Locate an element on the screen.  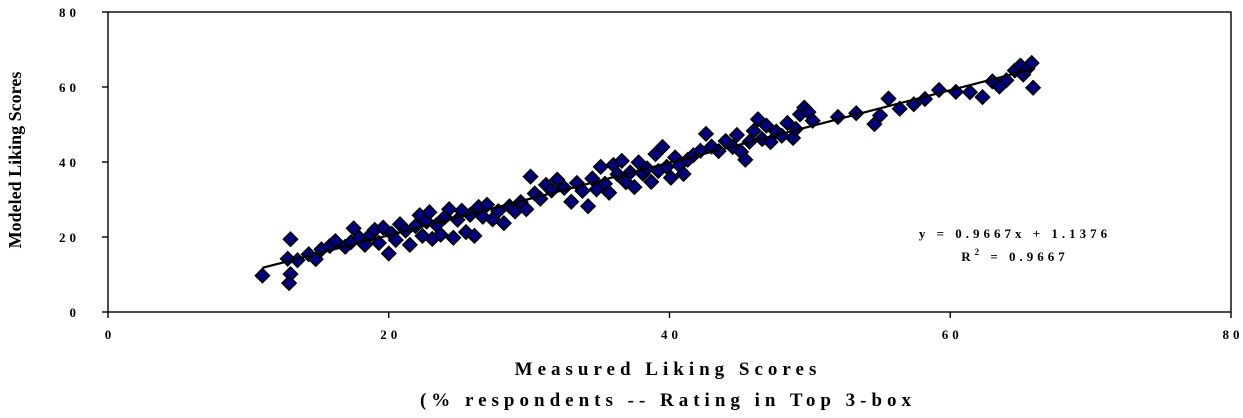
x-tick-label: 0 is located at coordinates (110, 334).